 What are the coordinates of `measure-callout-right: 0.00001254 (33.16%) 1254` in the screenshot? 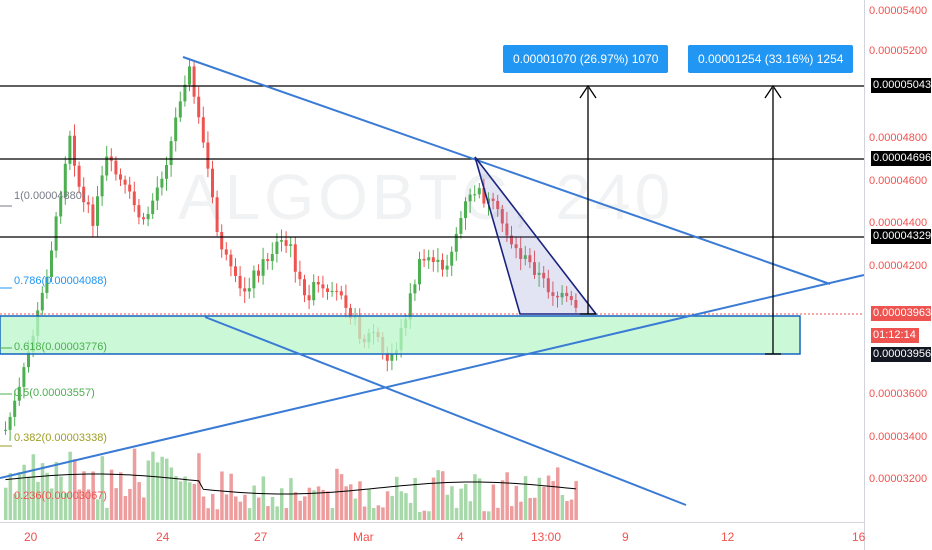 It's located at (771, 59).